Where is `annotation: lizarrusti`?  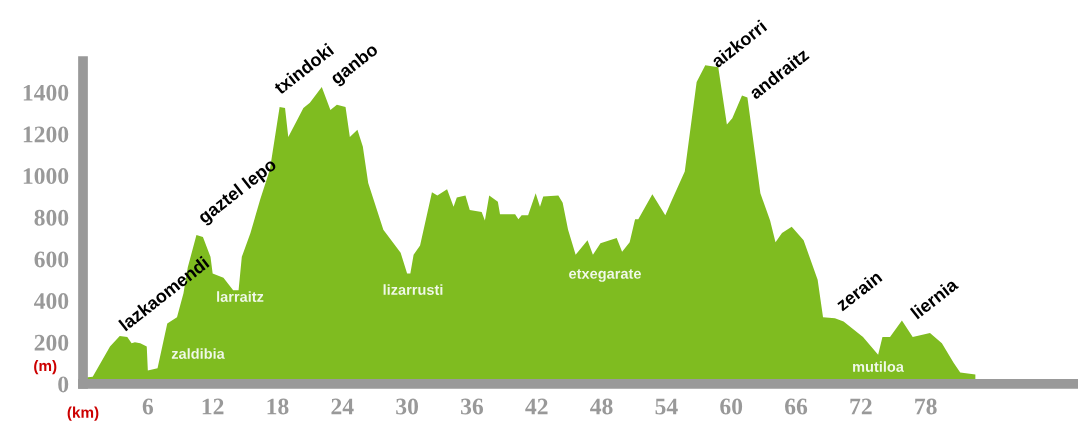
annotation: lizarrusti is located at coordinates (413, 289).